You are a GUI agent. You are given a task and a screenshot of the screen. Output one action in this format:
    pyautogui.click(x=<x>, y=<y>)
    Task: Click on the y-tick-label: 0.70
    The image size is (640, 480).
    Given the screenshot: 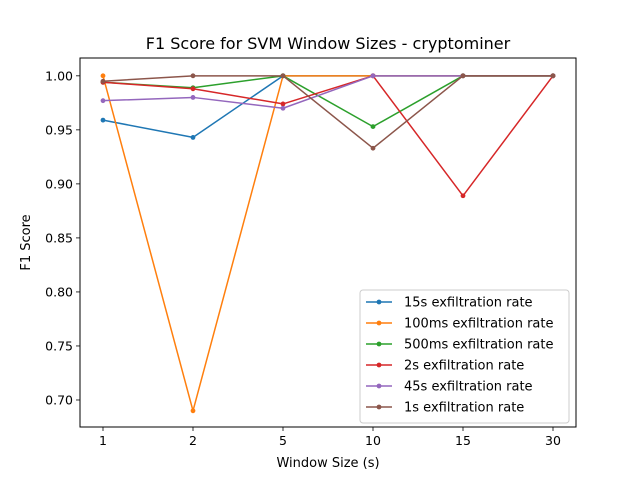 What is the action you would take?
    pyautogui.click(x=59, y=399)
    